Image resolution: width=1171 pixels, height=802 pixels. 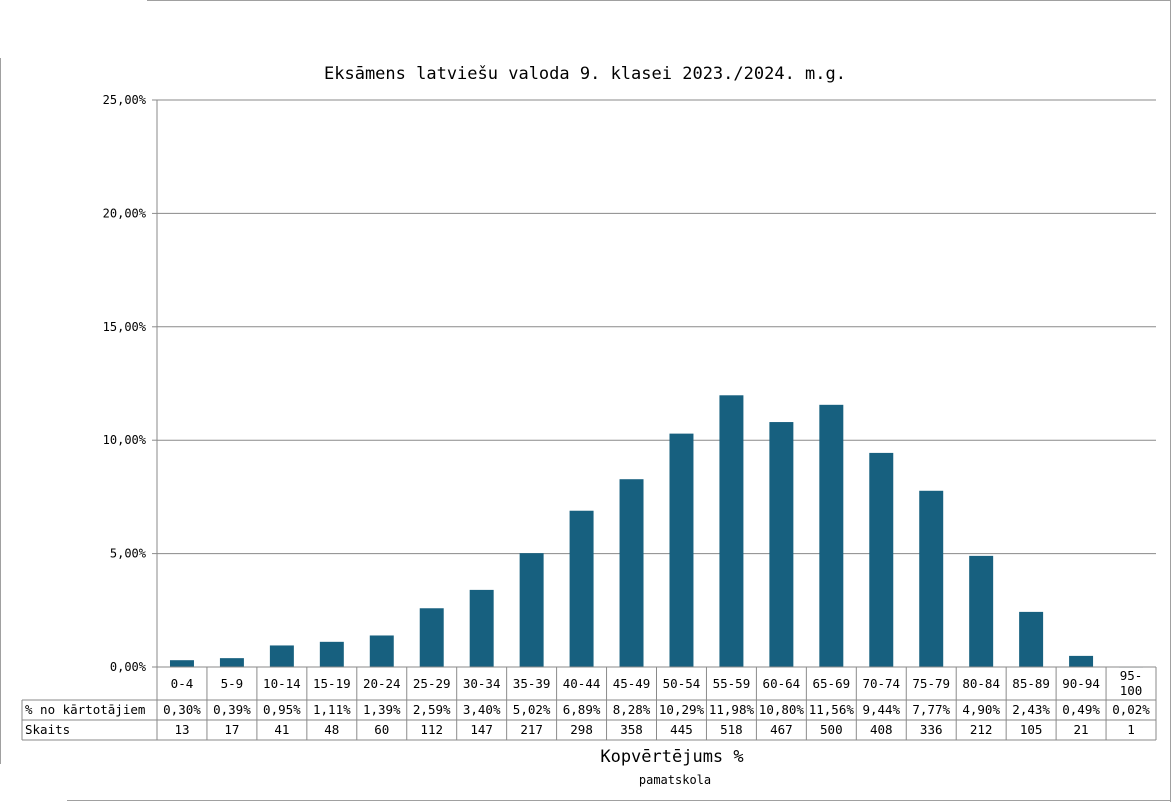 I want to click on table-count-cell: 467, so click(x=781, y=729).